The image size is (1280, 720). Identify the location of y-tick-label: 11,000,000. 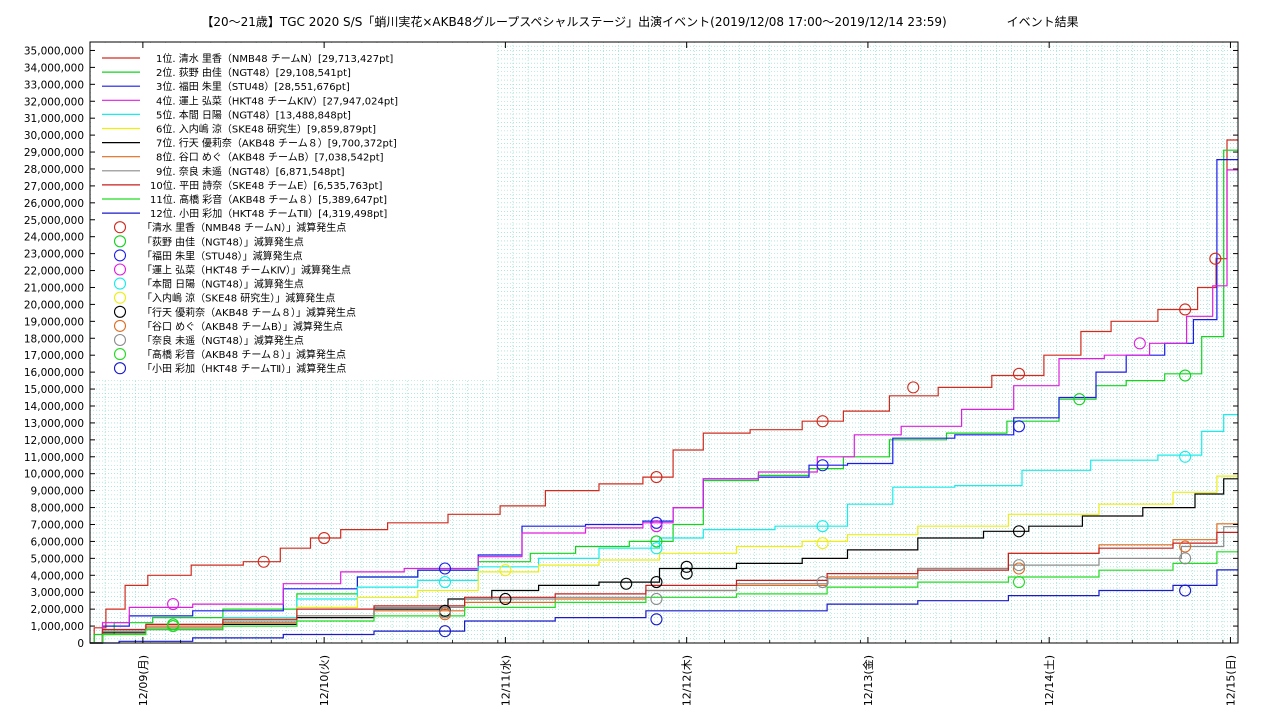
(54, 458).